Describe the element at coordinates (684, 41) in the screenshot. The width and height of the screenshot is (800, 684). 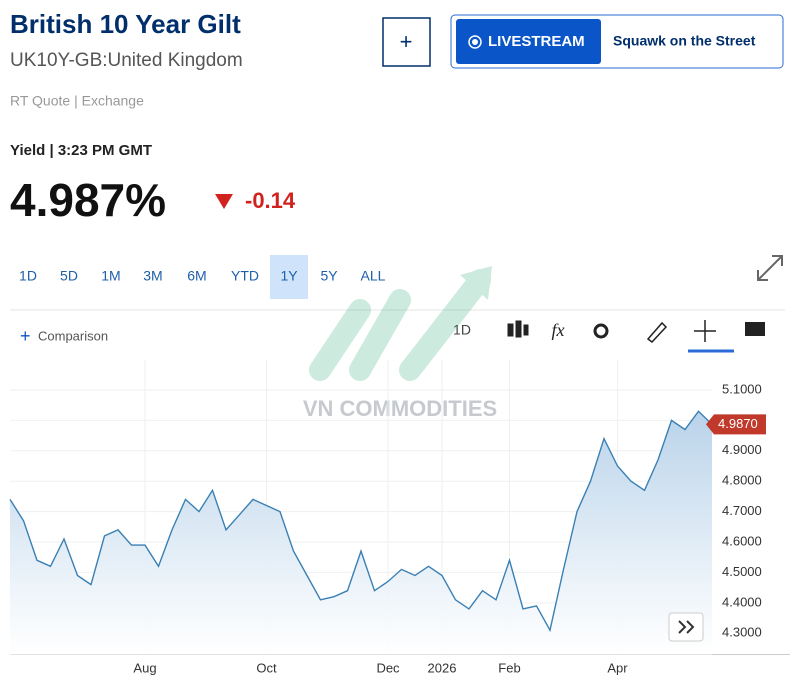
I see `live-show: Squawk on the Street` at that location.